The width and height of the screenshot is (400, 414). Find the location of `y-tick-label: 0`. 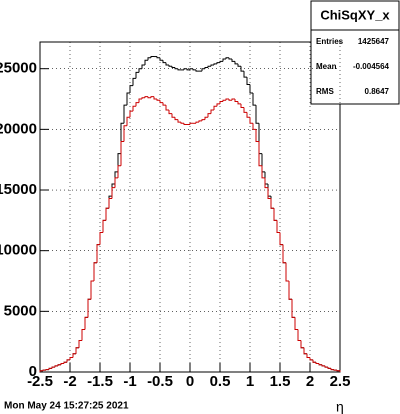

y-tick-label: 0 is located at coordinates (33, 371).